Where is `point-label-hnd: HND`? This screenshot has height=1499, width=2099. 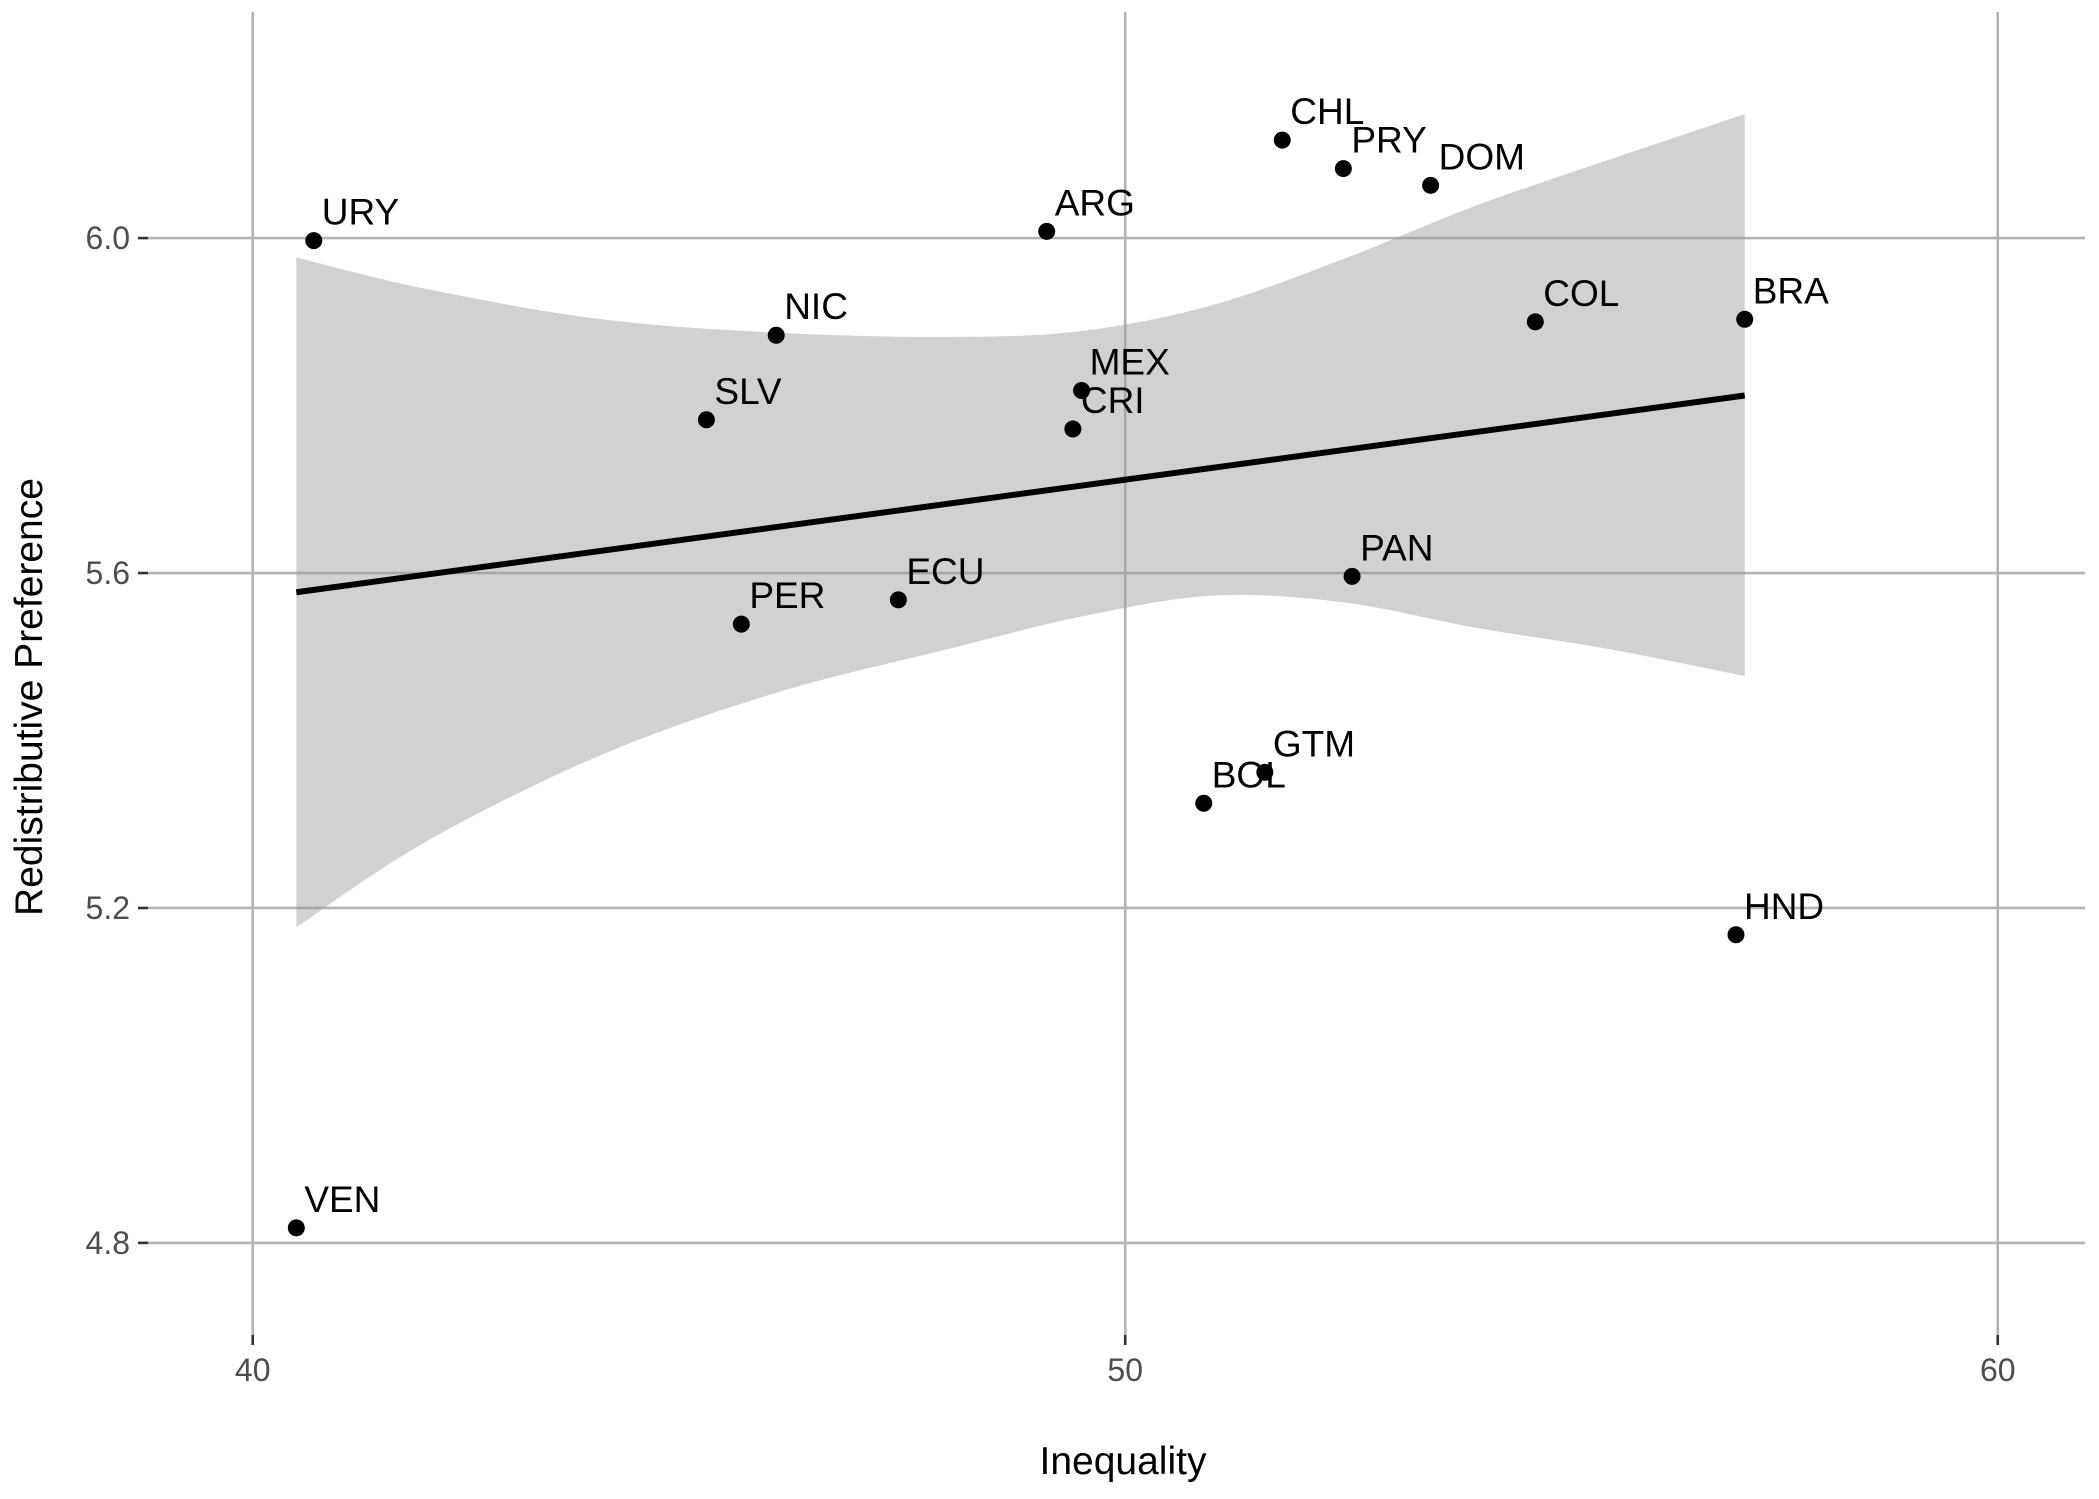 point-label-hnd: HND is located at coordinates (1784, 906).